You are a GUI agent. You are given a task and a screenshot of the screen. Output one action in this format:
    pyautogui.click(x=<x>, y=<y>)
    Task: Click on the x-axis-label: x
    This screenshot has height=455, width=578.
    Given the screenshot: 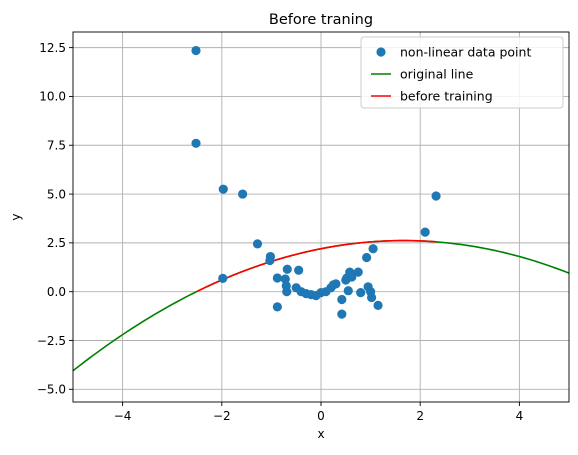 What is the action you would take?
    pyautogui.click(x=320, y=434)
    